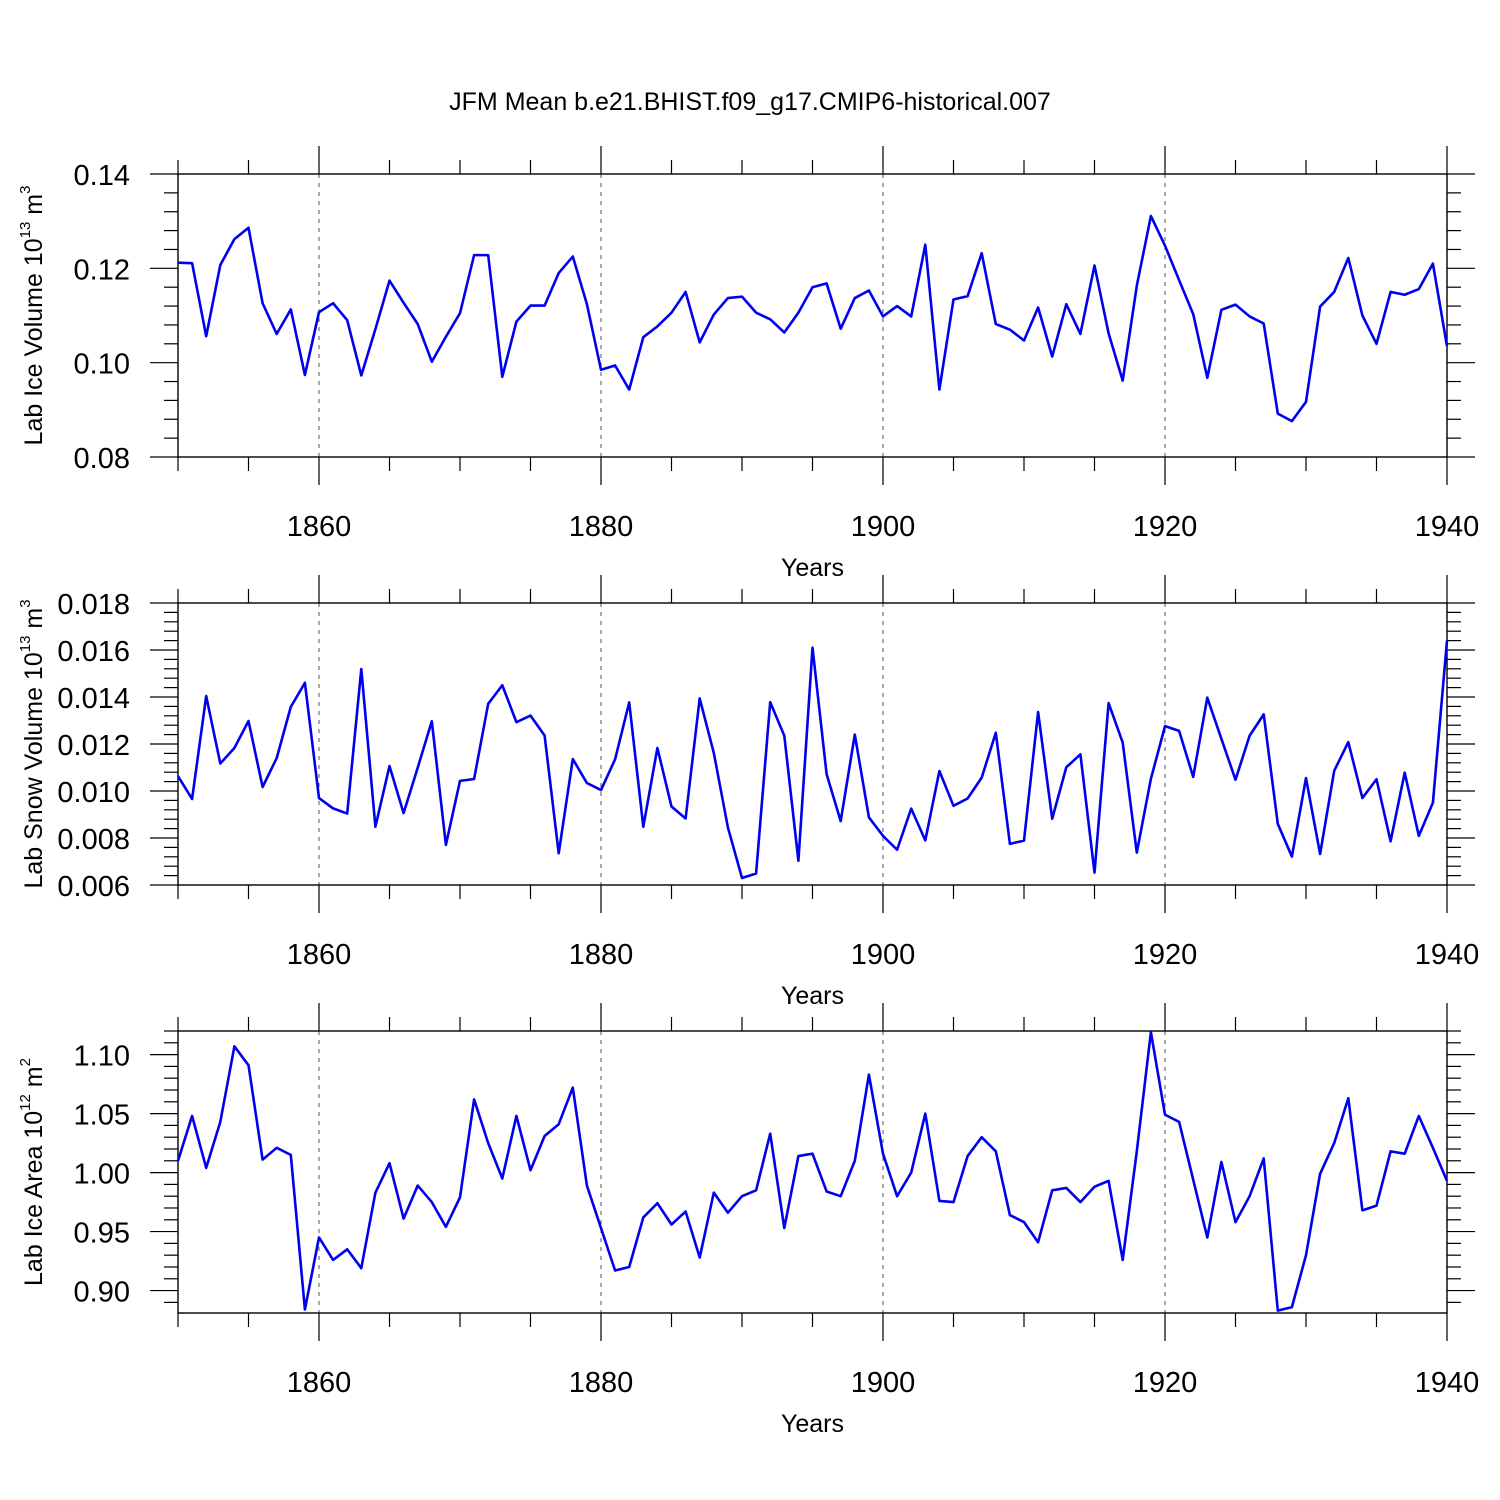 This screenshot has width=1500, height=1500. Describe the element at coordinates (102, 459) in the screenshot. I see `y-tick-label: 0.08` at that location.